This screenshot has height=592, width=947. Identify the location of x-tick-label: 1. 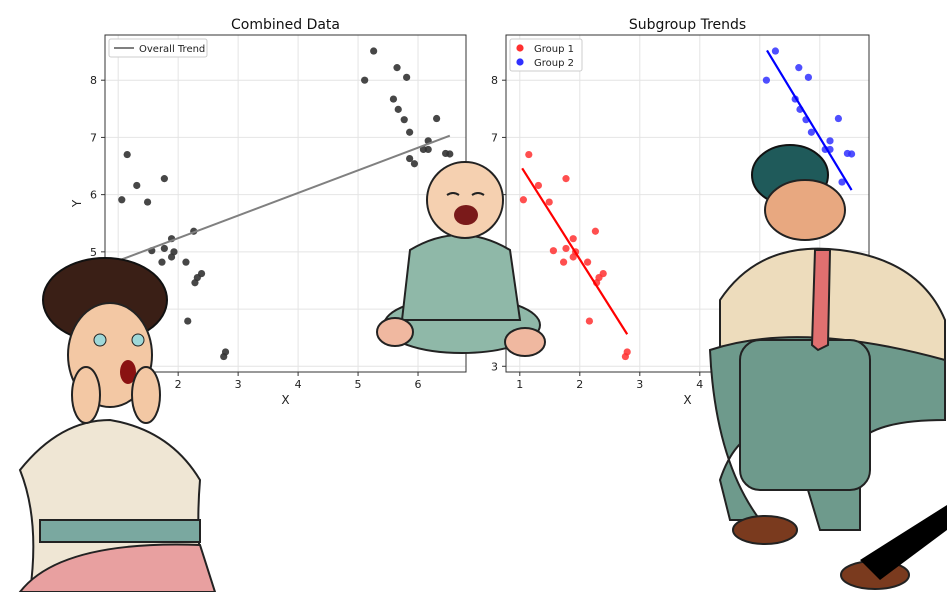
(519, 384).